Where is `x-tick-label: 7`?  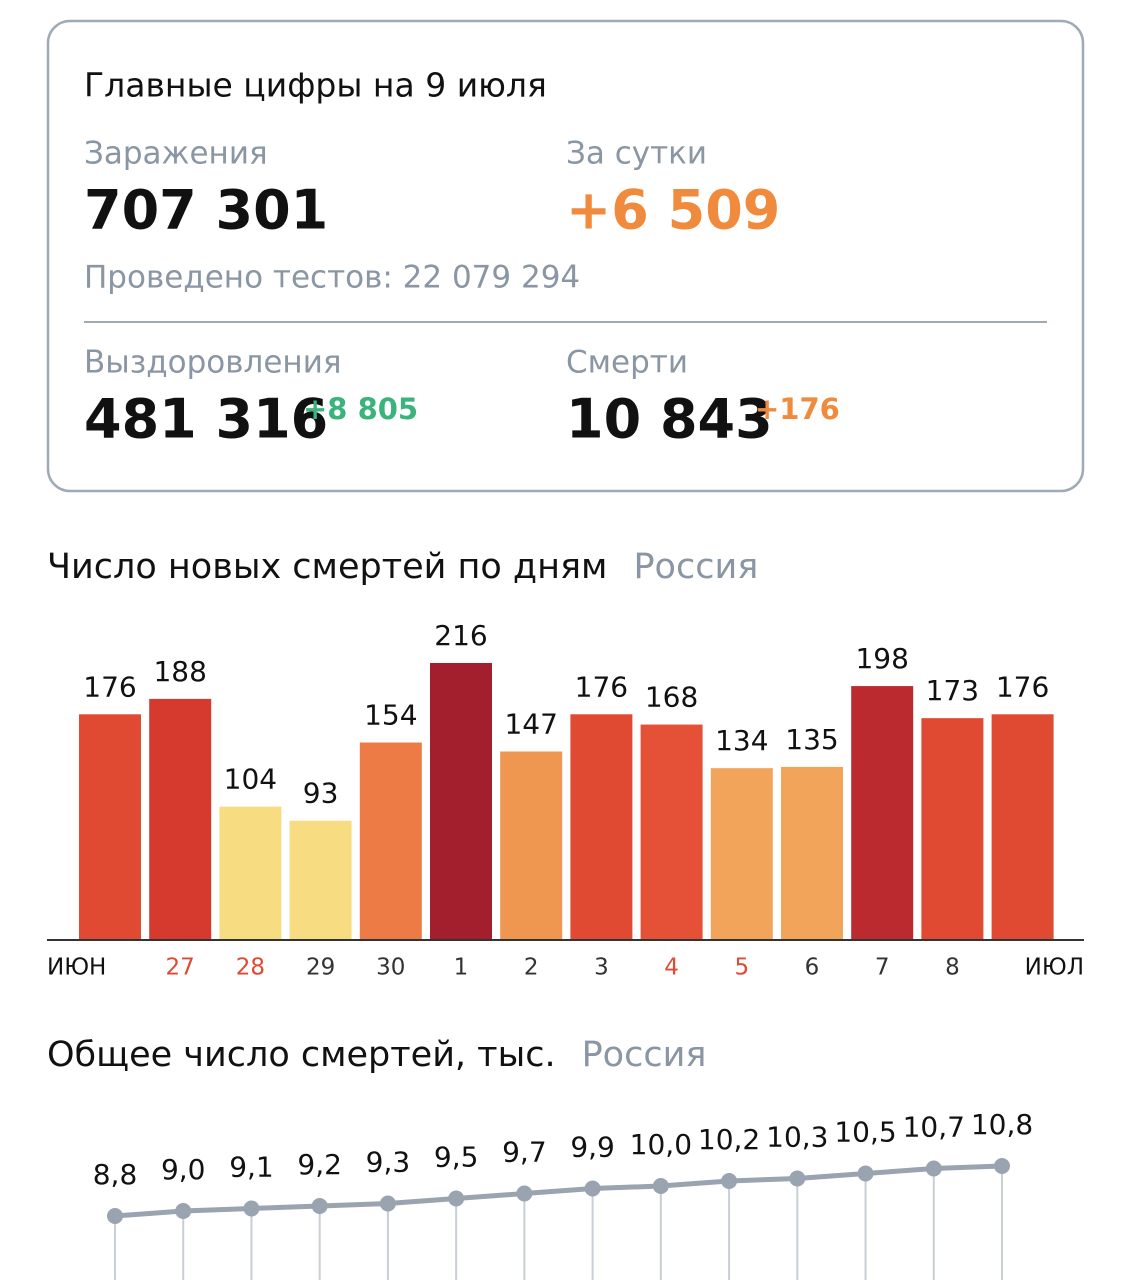
x-tick-label: 7 is located at coordinates (882, 968).